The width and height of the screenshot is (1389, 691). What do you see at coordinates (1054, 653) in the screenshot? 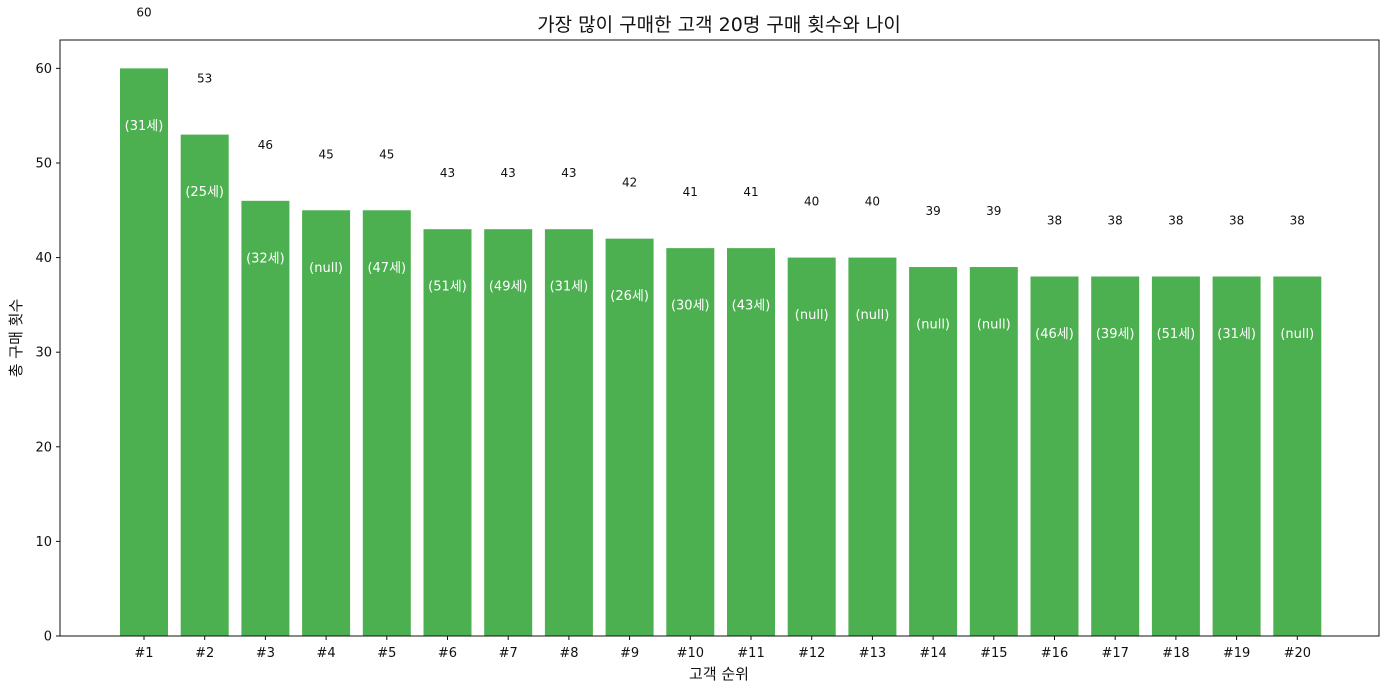
I see `x-tick-label: #16` at bounding box center [1054, 653].